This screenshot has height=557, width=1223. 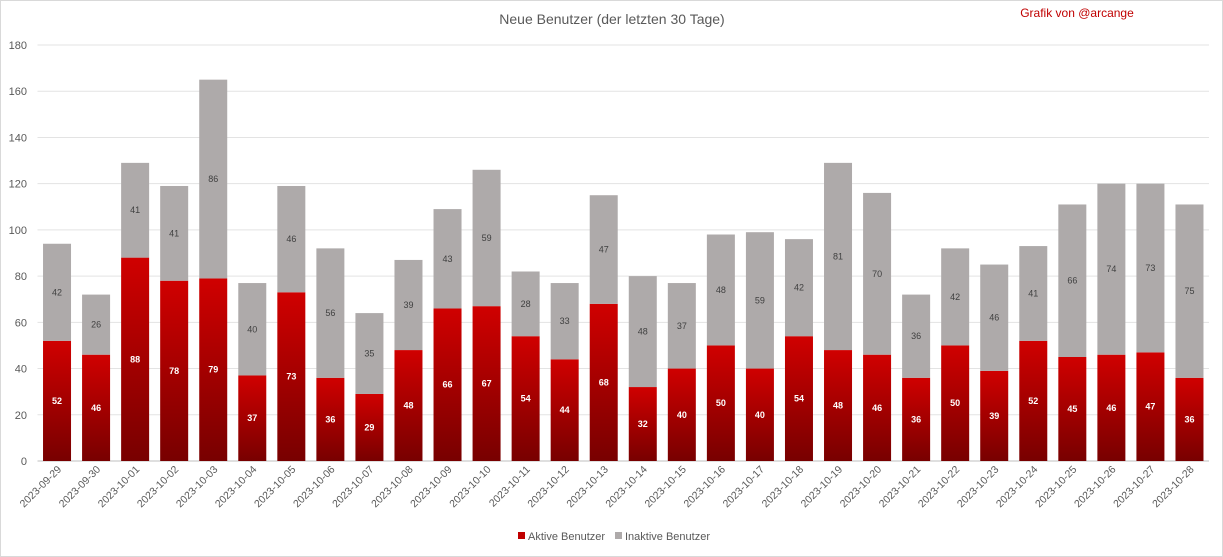 What do you see at coordinates (1077, 13) in the screenshot?
I see `chart-credit: Grafik von @arcange` at bounding box center [1077, 13].